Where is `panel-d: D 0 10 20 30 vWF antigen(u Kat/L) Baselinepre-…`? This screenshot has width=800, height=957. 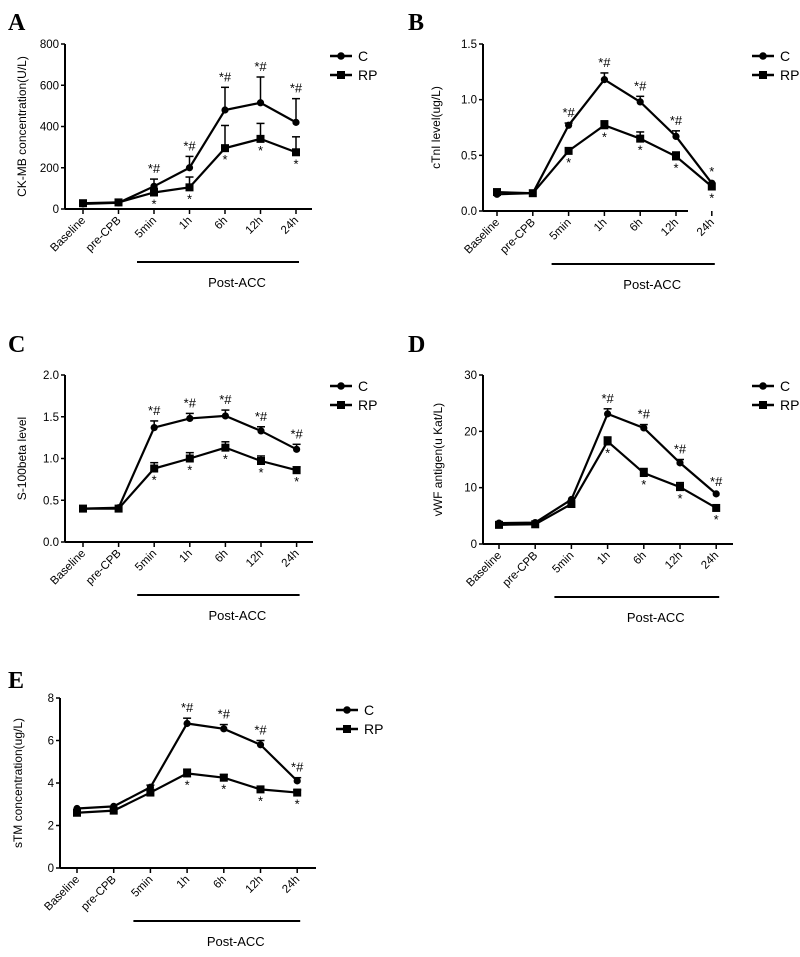 panel-d: D 0 10 20 30 vWF antigen(u Kat/L) Baselinepre-… is located at coordinates (603, 478).